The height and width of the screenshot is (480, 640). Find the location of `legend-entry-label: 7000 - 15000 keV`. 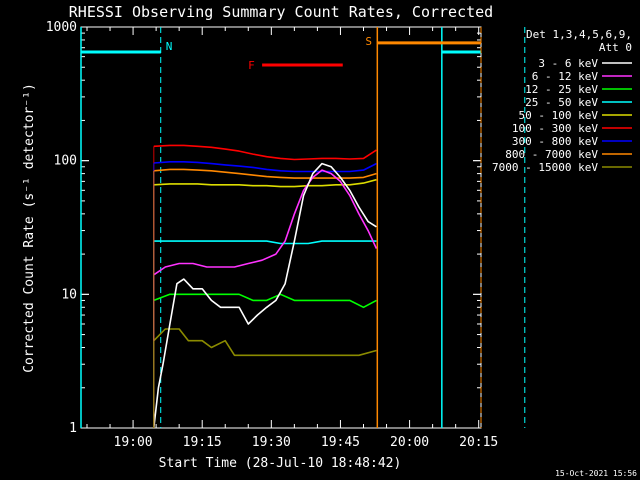

legend-entry-label: 7000 - 15000 keV is located at coordinates (545, 167).